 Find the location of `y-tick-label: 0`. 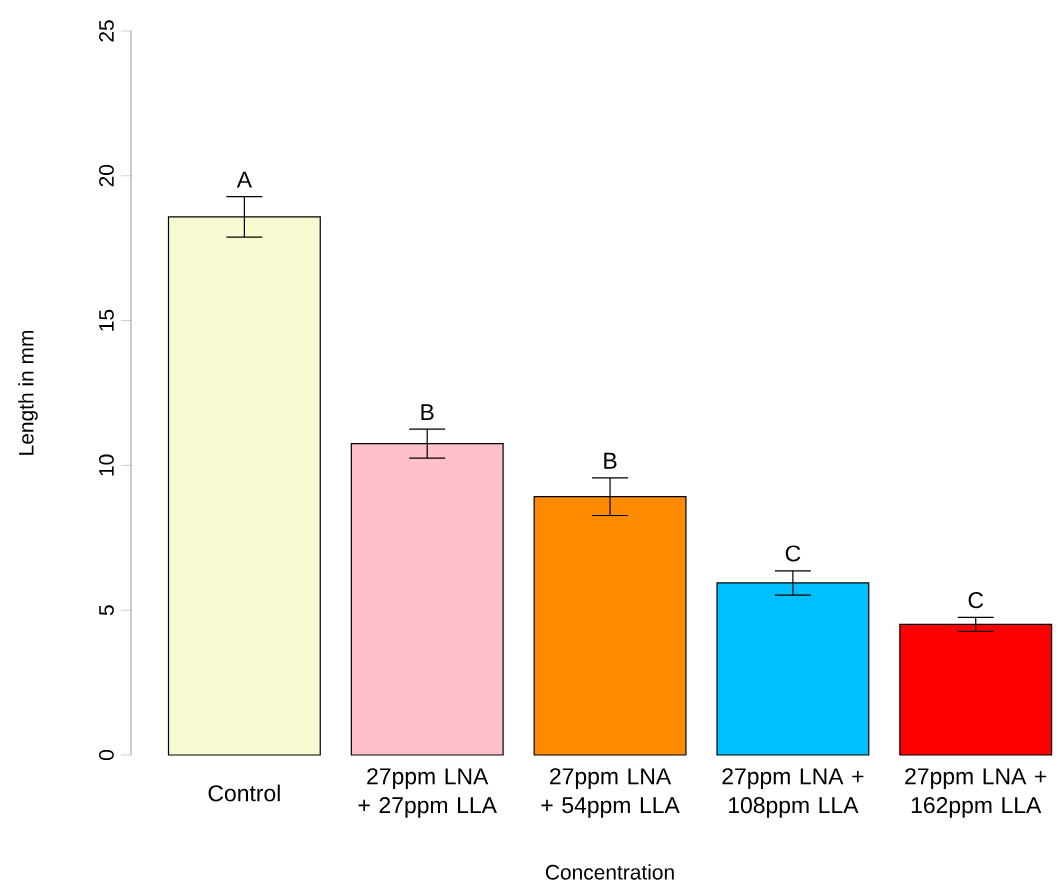

y-tick-label: 0 is located at coordinates (106, 754).